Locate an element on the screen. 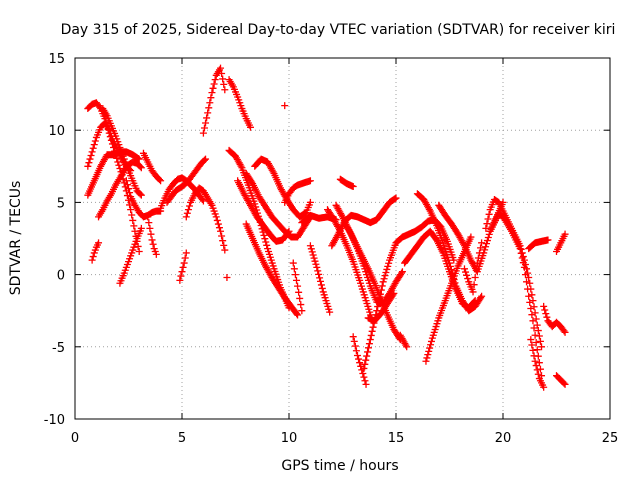  x-tick-label: 20 is located at coordinates (503, 438).